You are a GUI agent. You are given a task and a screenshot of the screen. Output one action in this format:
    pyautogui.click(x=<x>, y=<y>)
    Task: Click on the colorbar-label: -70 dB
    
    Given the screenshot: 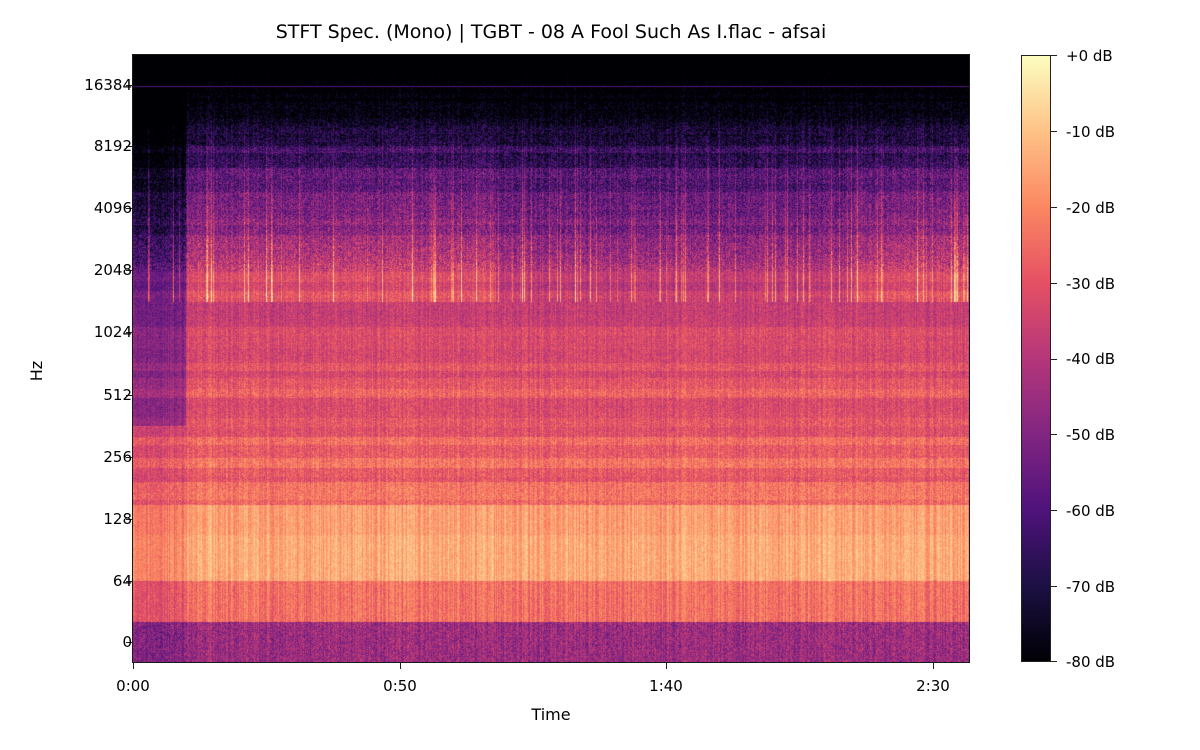 What is the action you would take?
    pyautogui.click(x=1091, y=587)
    